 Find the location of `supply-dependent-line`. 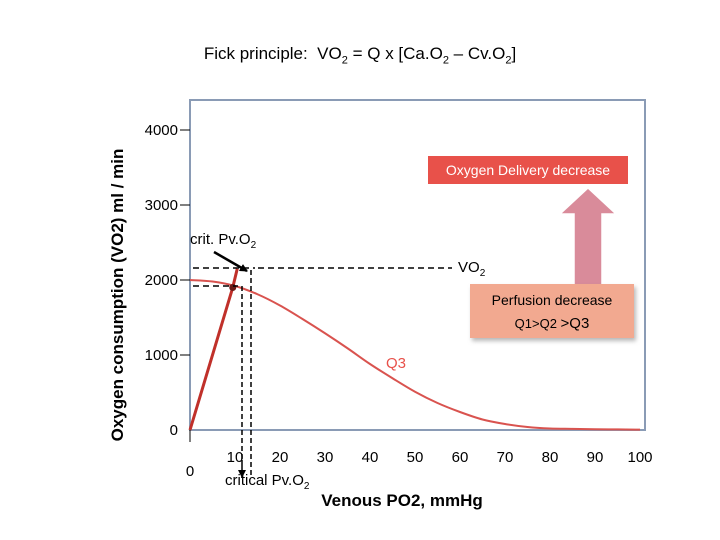

supply-dependent-line is located at coordinates (213, 349).